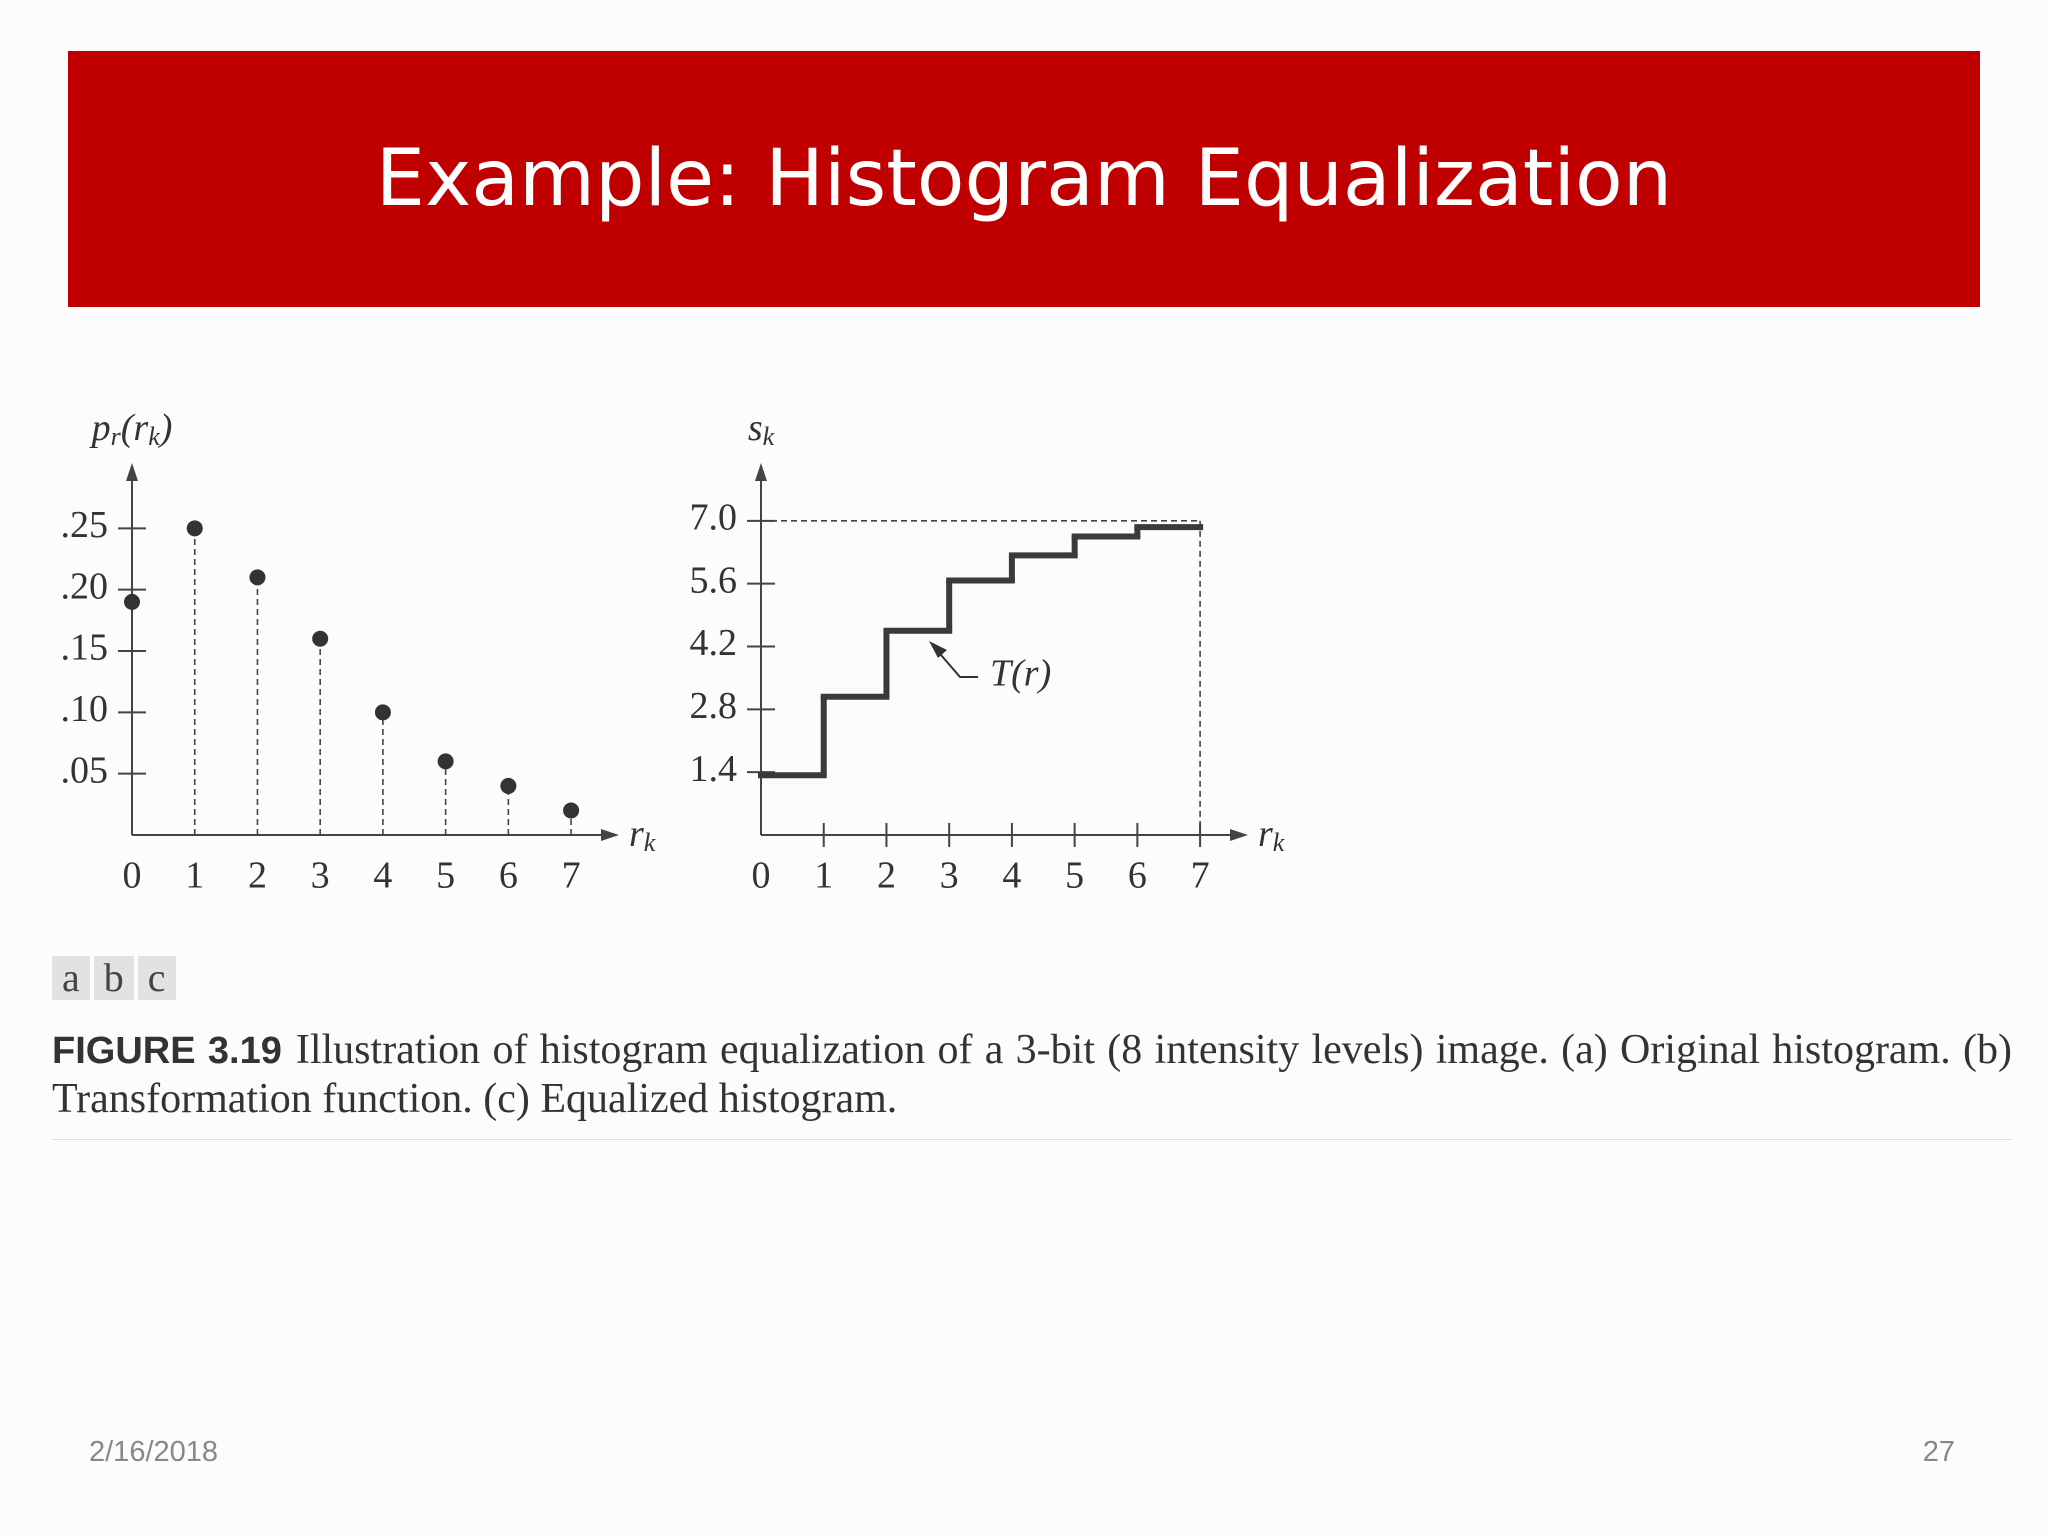  I want to click on page-number: 27, so click(1938, 1452).